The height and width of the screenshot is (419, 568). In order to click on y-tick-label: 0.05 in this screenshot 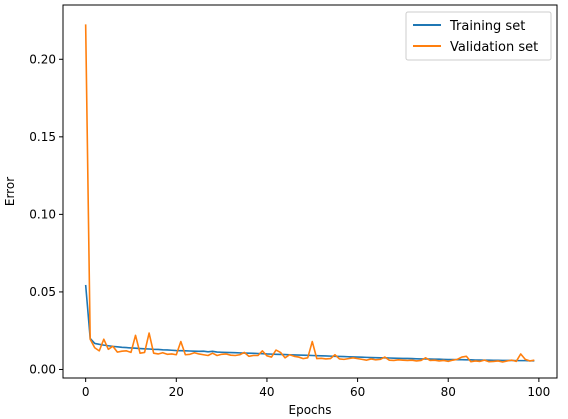, I will do `click(42, 292)`.